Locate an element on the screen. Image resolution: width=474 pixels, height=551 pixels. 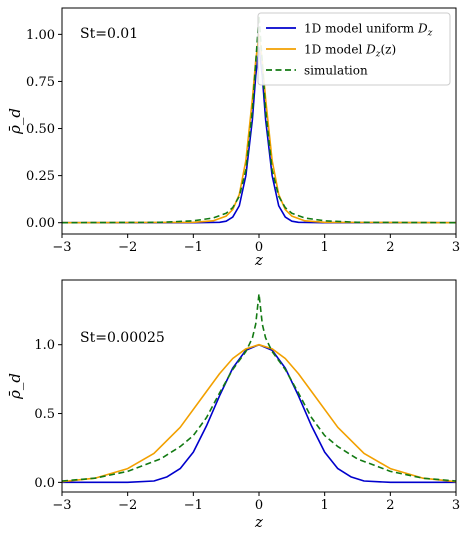
y-tick-label: 0.00 is located at coordinates (40, 223).